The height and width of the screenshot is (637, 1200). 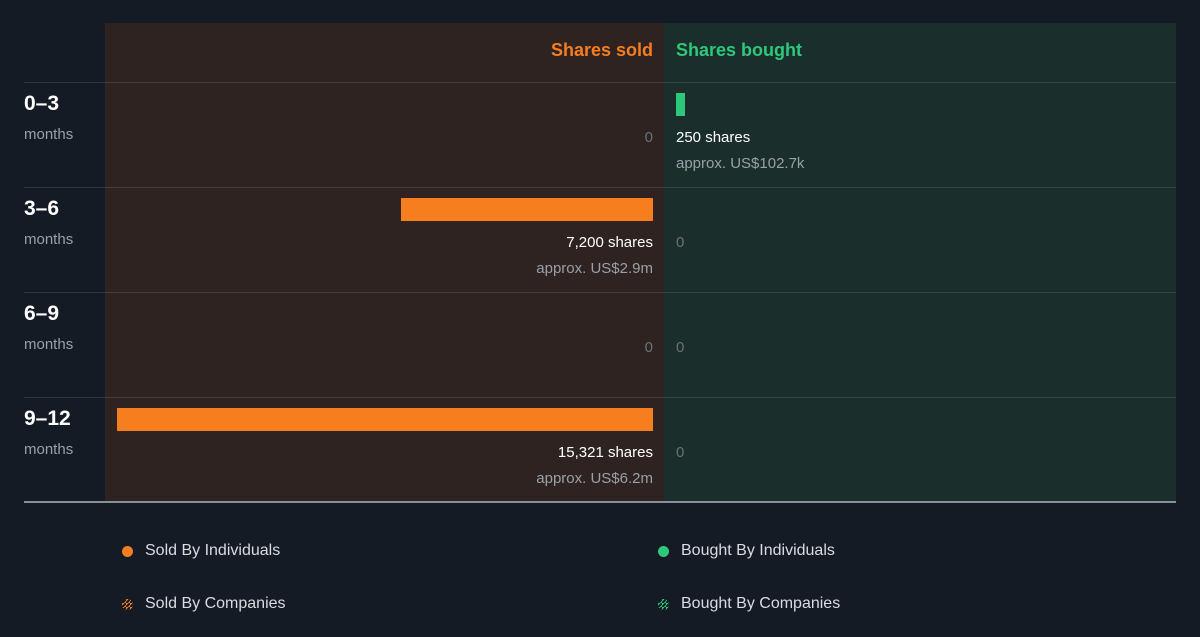 I want to click on legend-label: Bought By Individuals, so click(x=758, y=550).